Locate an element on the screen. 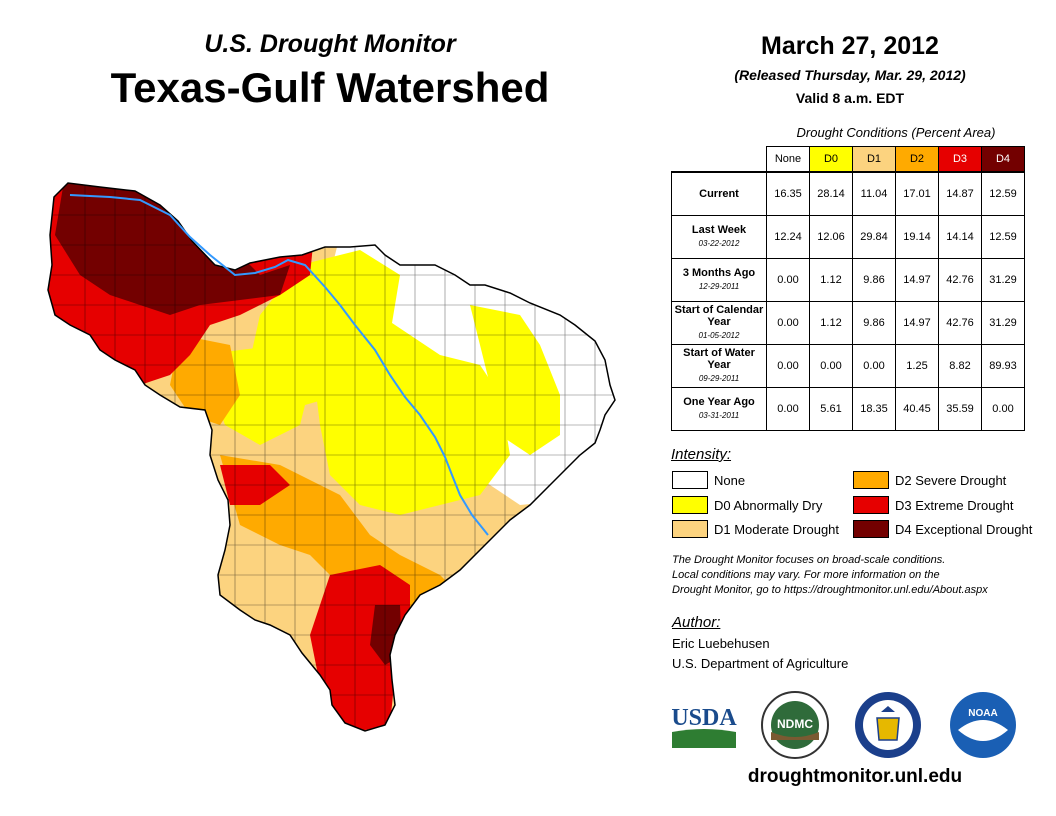  author-name: Eric Luebehusen is located at coordinates (721, 643).